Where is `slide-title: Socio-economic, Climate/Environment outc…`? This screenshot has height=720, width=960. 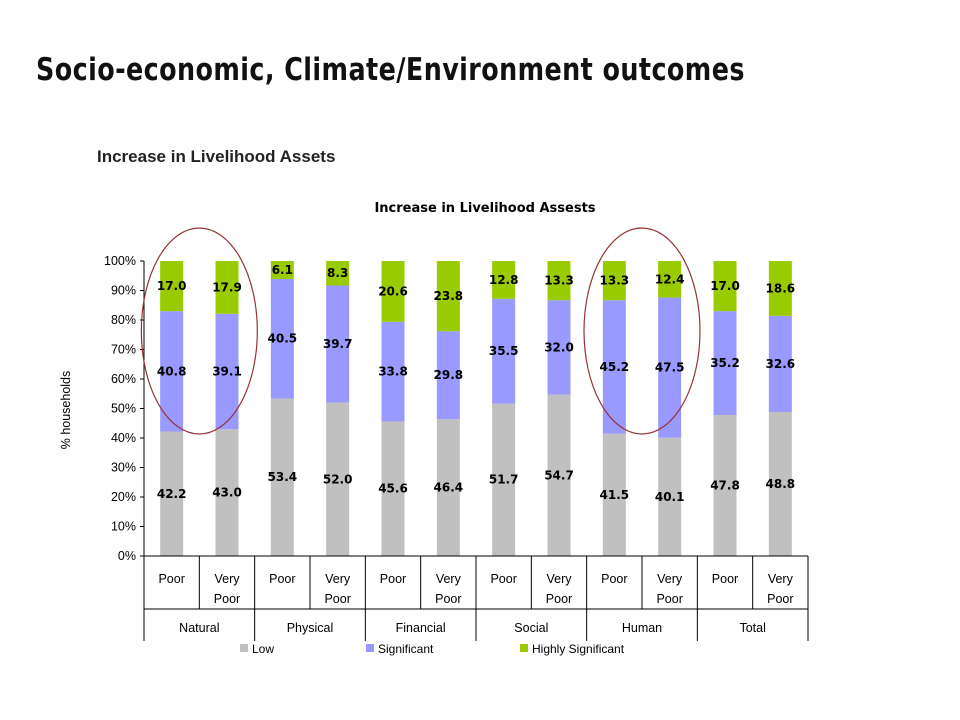 slide-title: Socio-economic, Climate/Environment outc… is located at coordinates (390, 70).